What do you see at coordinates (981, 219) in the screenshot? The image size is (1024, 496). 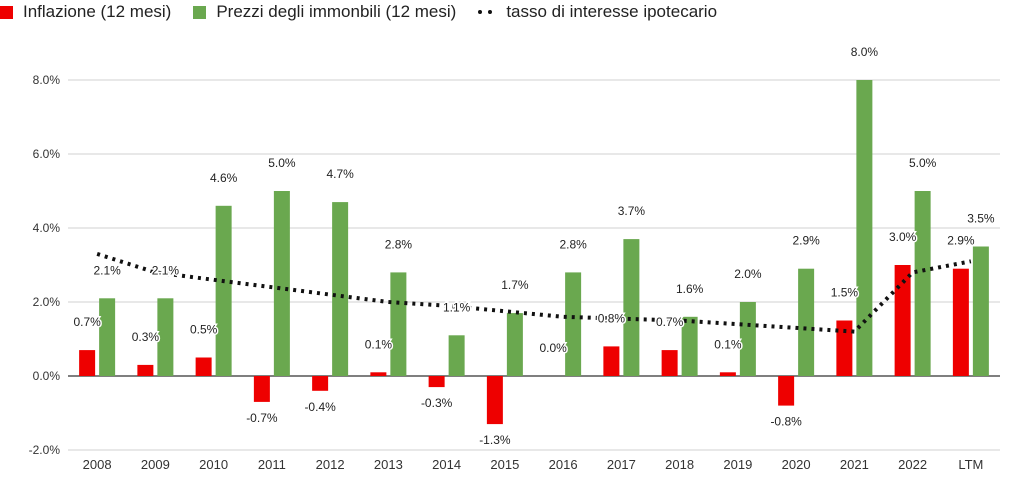 I see `house-price-data-label: 3.5%` at bounding box center [981, 219].